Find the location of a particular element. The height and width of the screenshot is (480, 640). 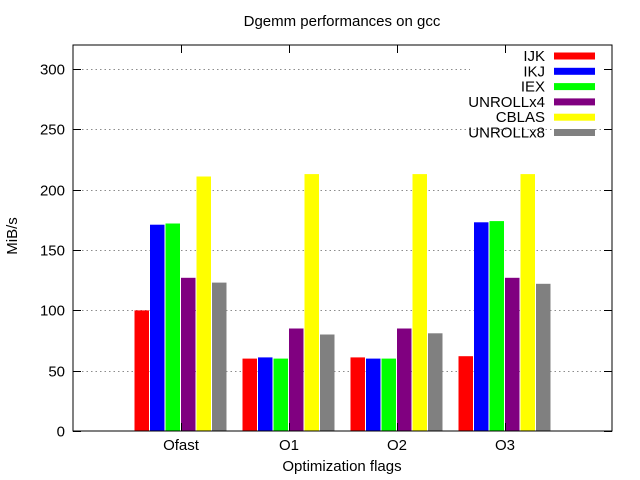

y-tick-label-150: 150 is located at coordinates (52, 251).